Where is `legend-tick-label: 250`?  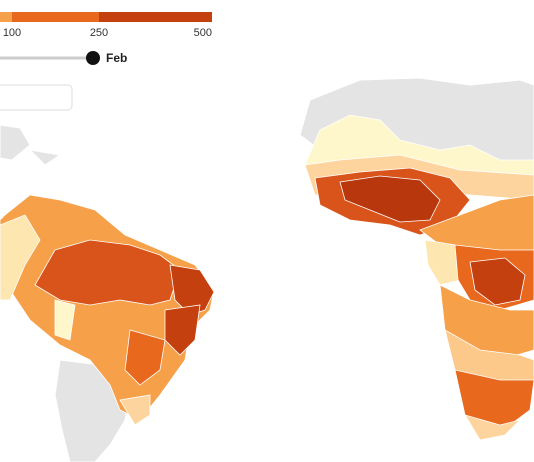 legend-tick-label: 250 is located at coordinates (99, 33).